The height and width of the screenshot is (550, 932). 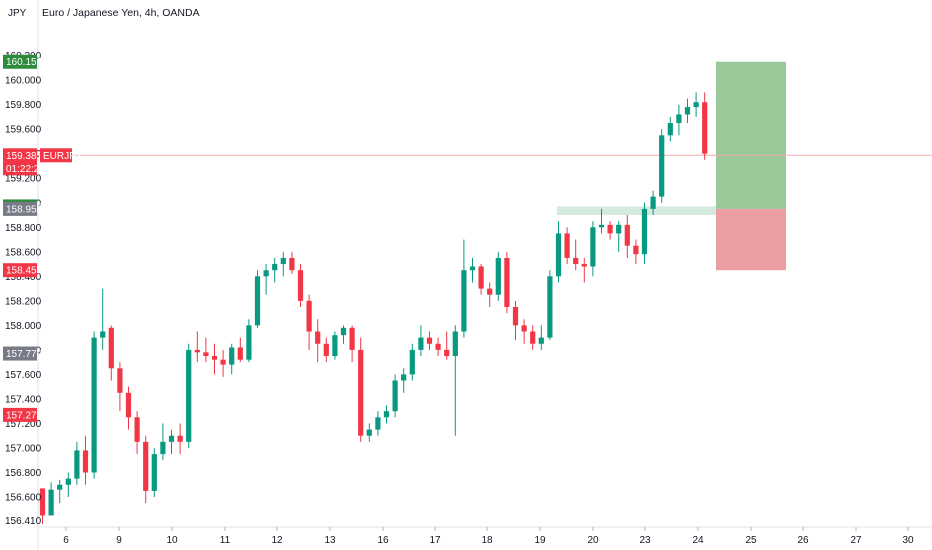 What do you see at coordinates (671, 166) in the screenshot?
I see `position-tool` at bounding box center [671, 166].